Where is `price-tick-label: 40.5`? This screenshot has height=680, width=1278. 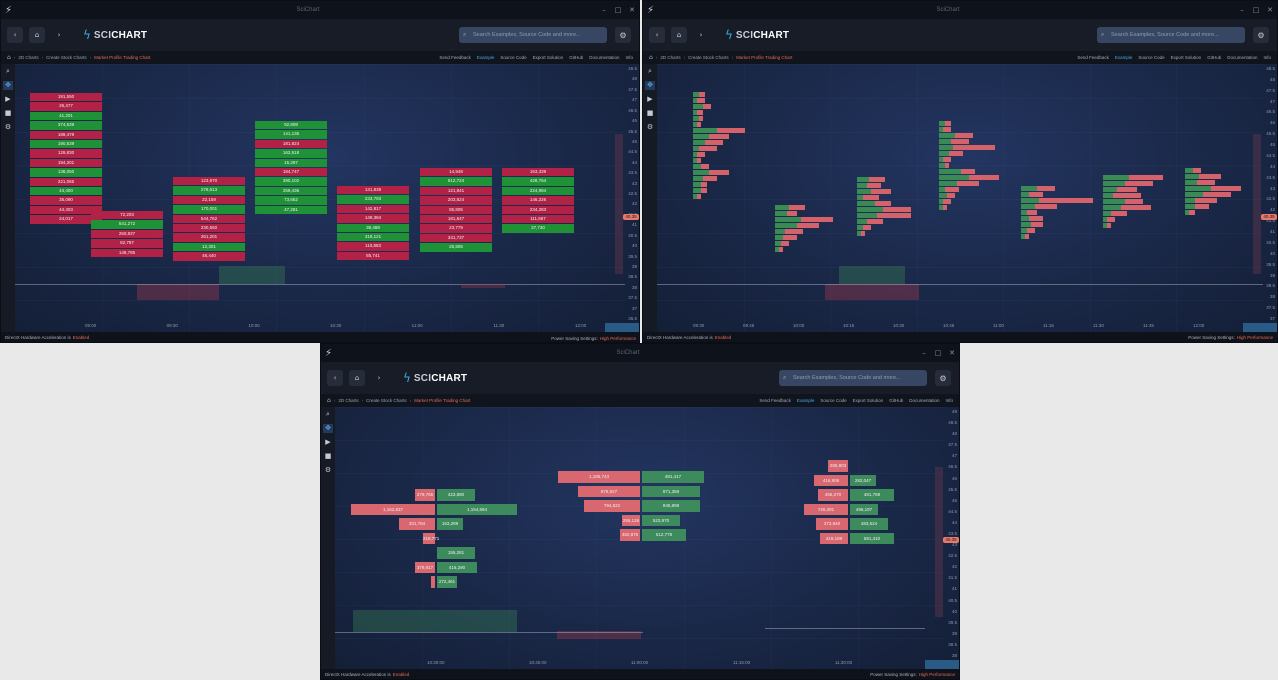 price-tick-label: 40.5 is located at coordinates (632, 235).